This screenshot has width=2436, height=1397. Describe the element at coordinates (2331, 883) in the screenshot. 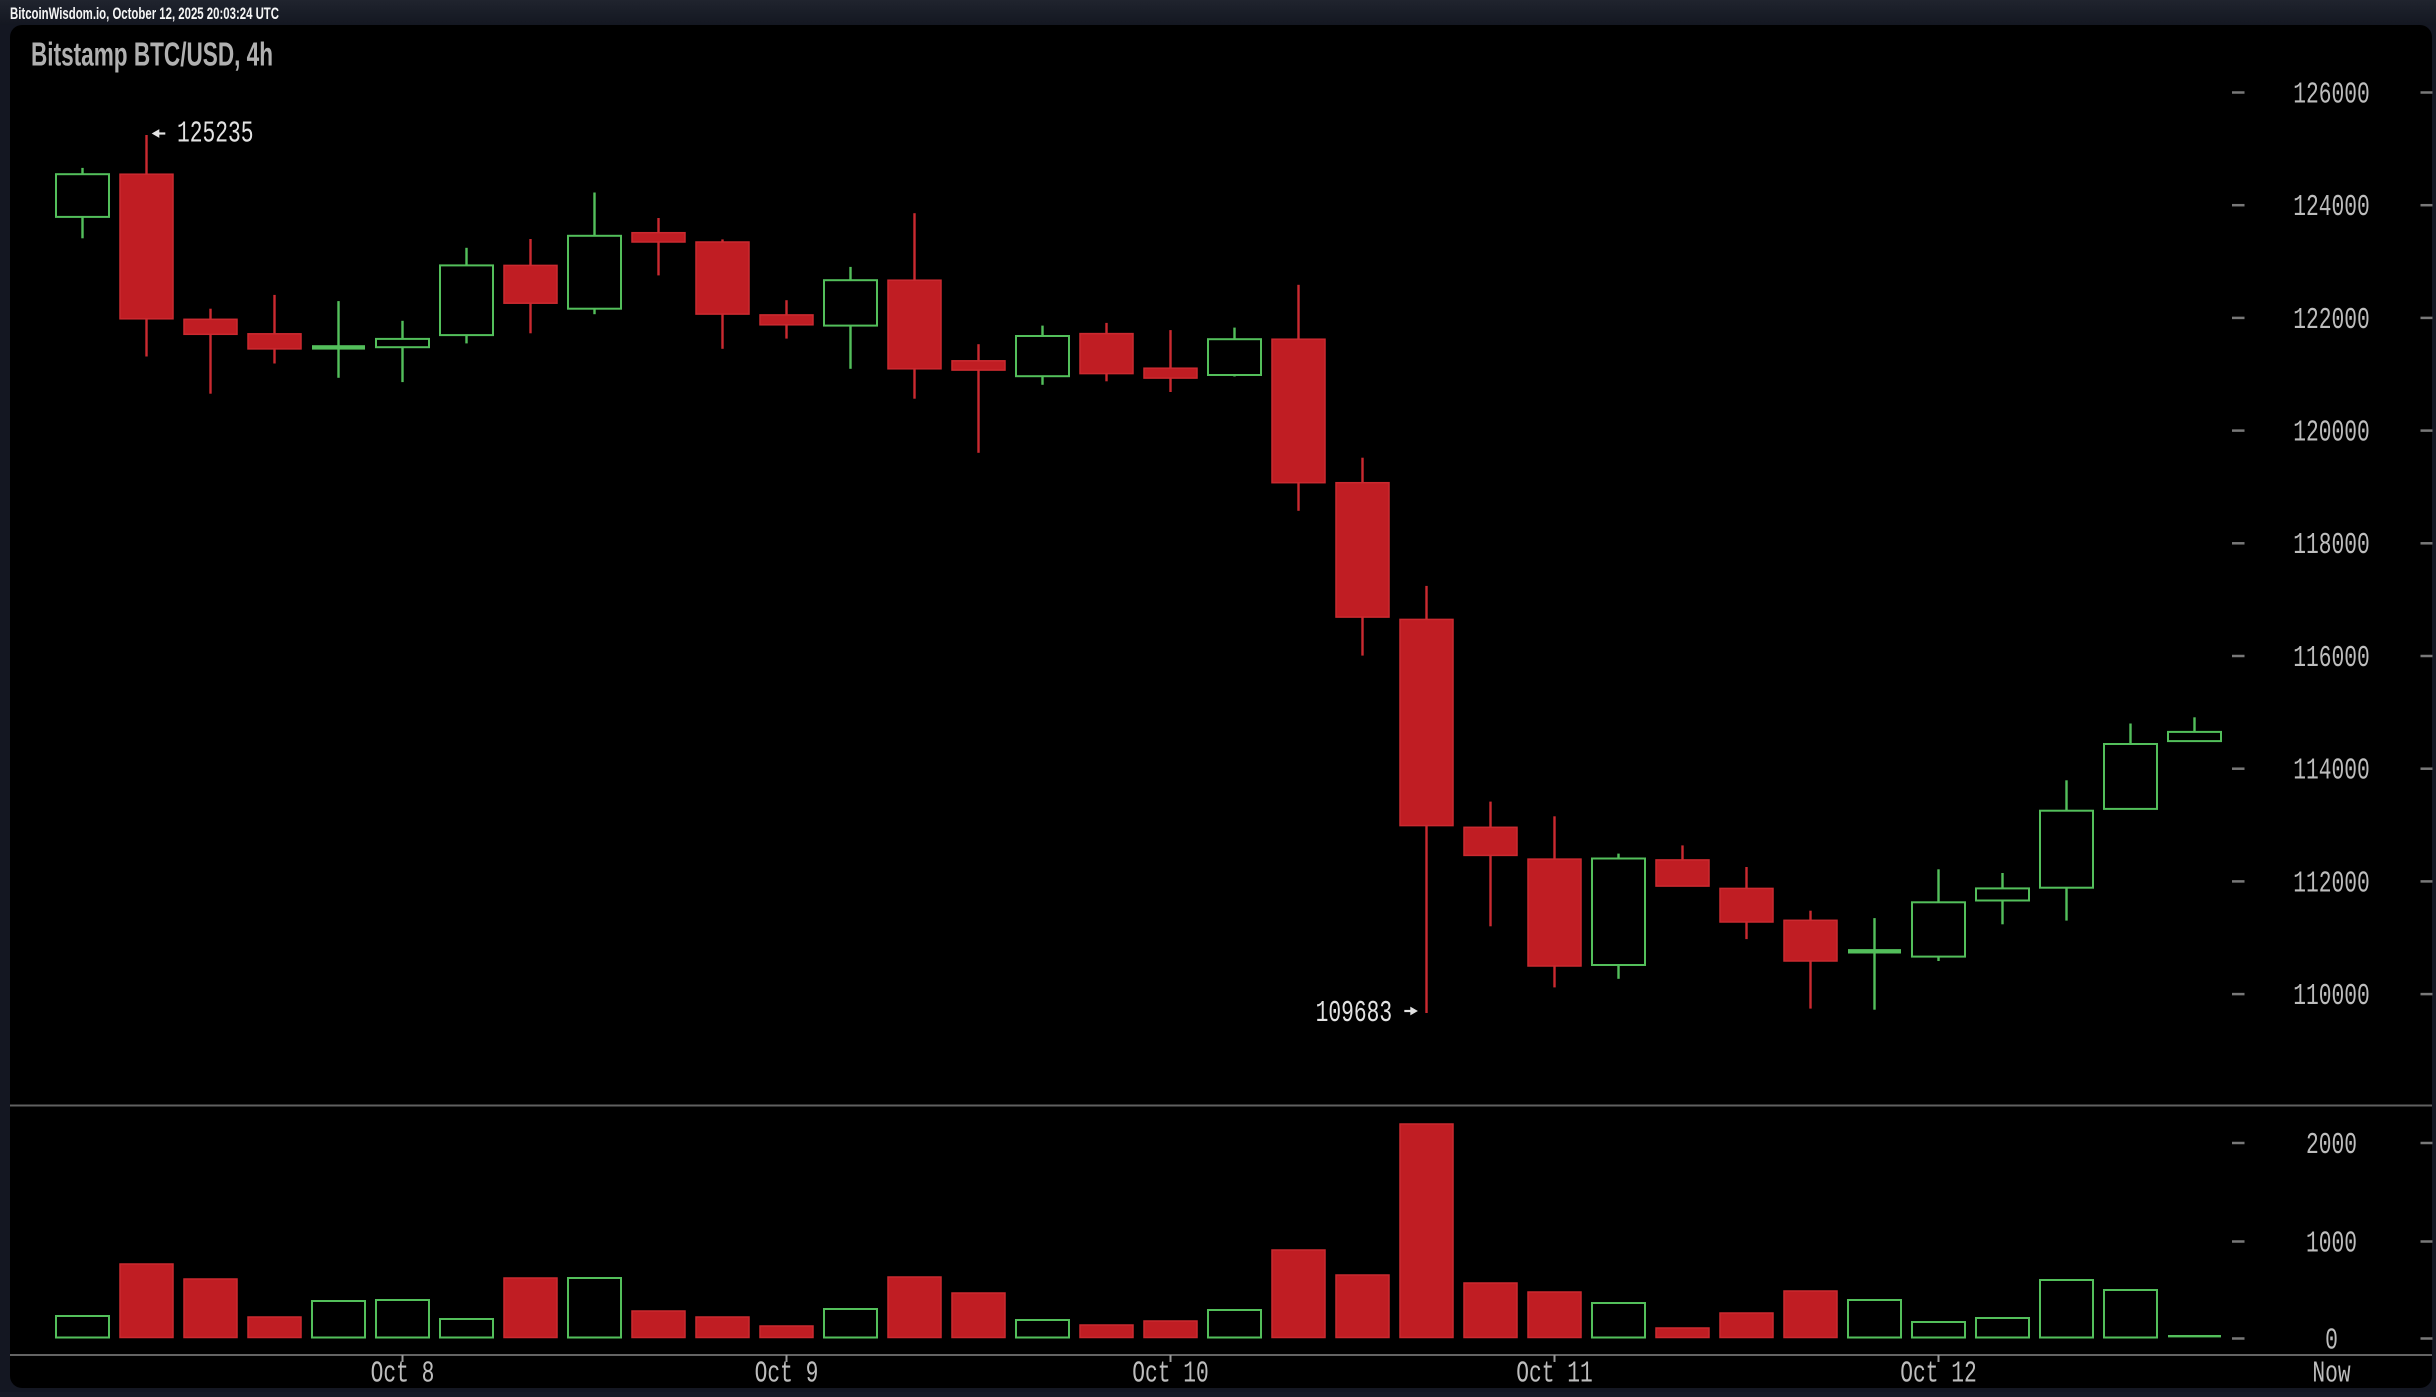

I see `svg-text: 112000` at that location.